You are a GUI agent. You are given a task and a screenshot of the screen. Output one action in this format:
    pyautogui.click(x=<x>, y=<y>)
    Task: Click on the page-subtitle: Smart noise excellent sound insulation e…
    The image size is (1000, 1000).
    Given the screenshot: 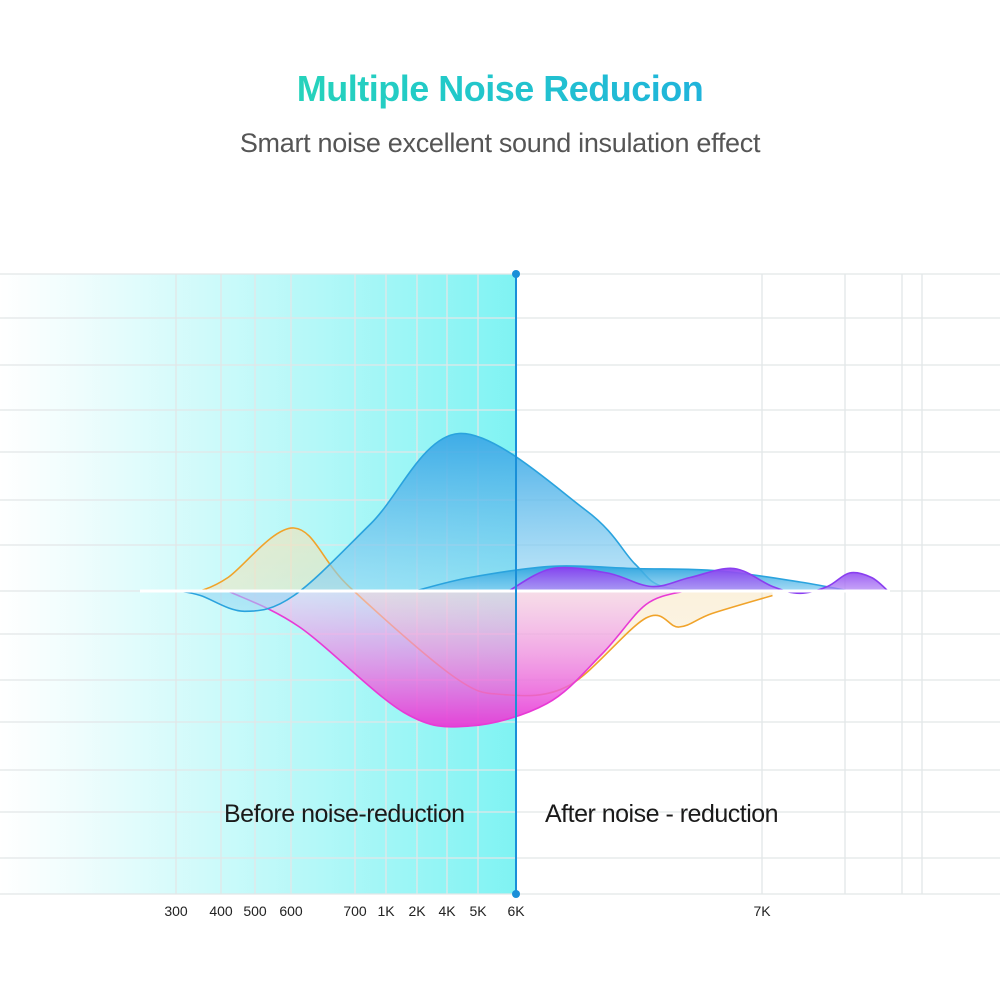 What is the action you would take?
    pyautogui.click(x=500, y=143)
    